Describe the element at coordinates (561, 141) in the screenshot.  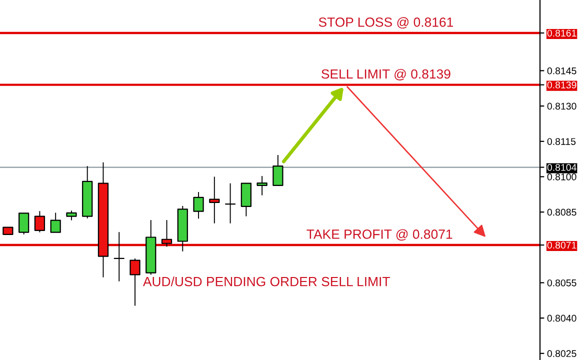
I see `y-tick-label: 0.8115` at that location.